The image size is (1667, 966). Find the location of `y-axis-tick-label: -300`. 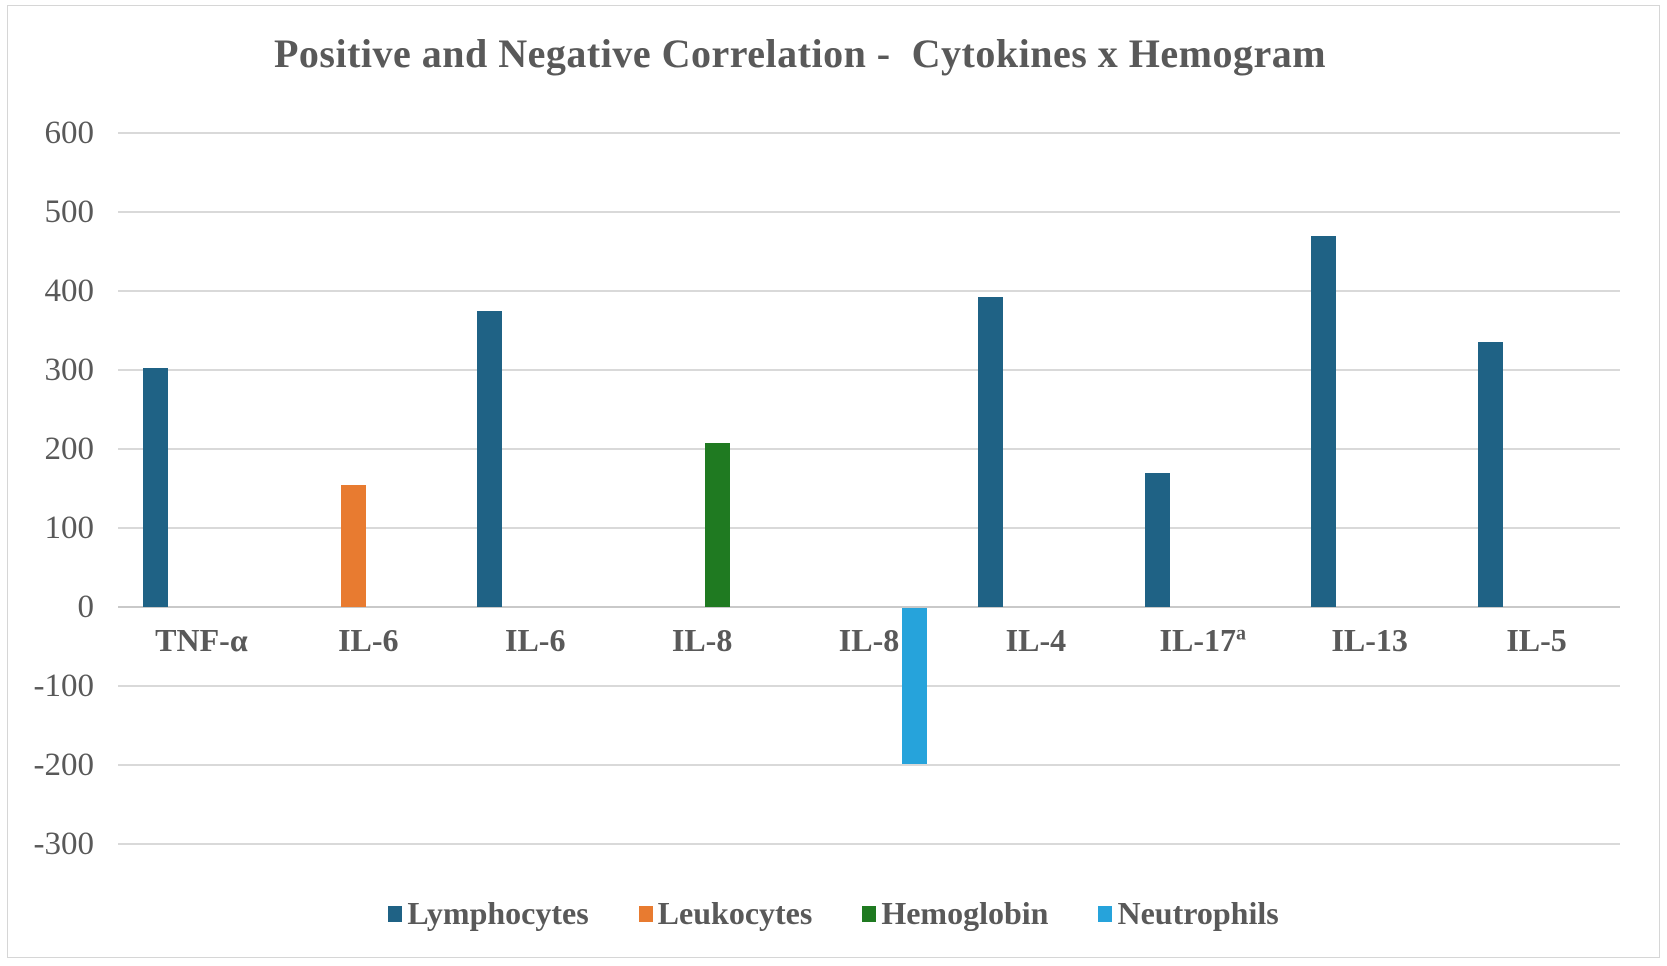

y-axis-tick-label: -300 is located at coordinates (64, 844).